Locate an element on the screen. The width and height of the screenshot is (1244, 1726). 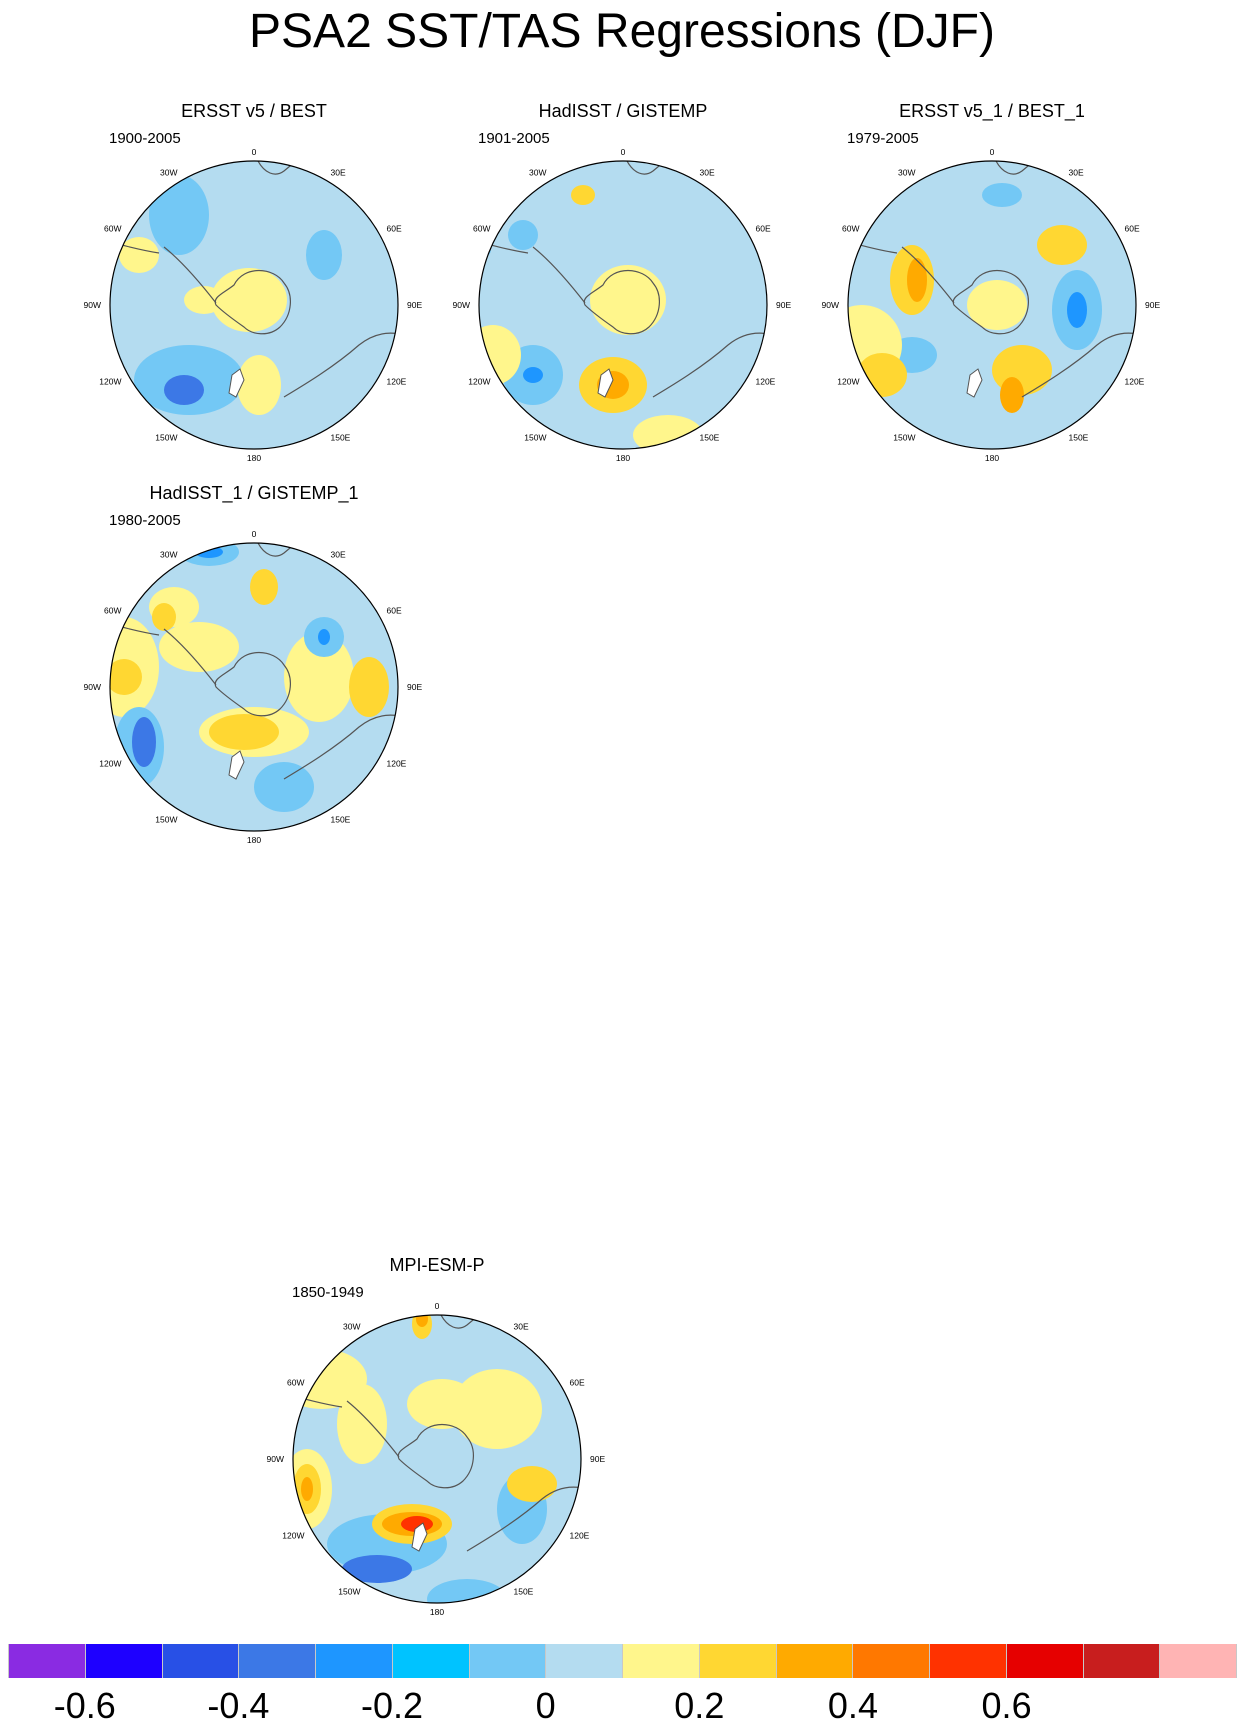
colorbar-tick-label: 0 is located at coordinates (545, 1705).